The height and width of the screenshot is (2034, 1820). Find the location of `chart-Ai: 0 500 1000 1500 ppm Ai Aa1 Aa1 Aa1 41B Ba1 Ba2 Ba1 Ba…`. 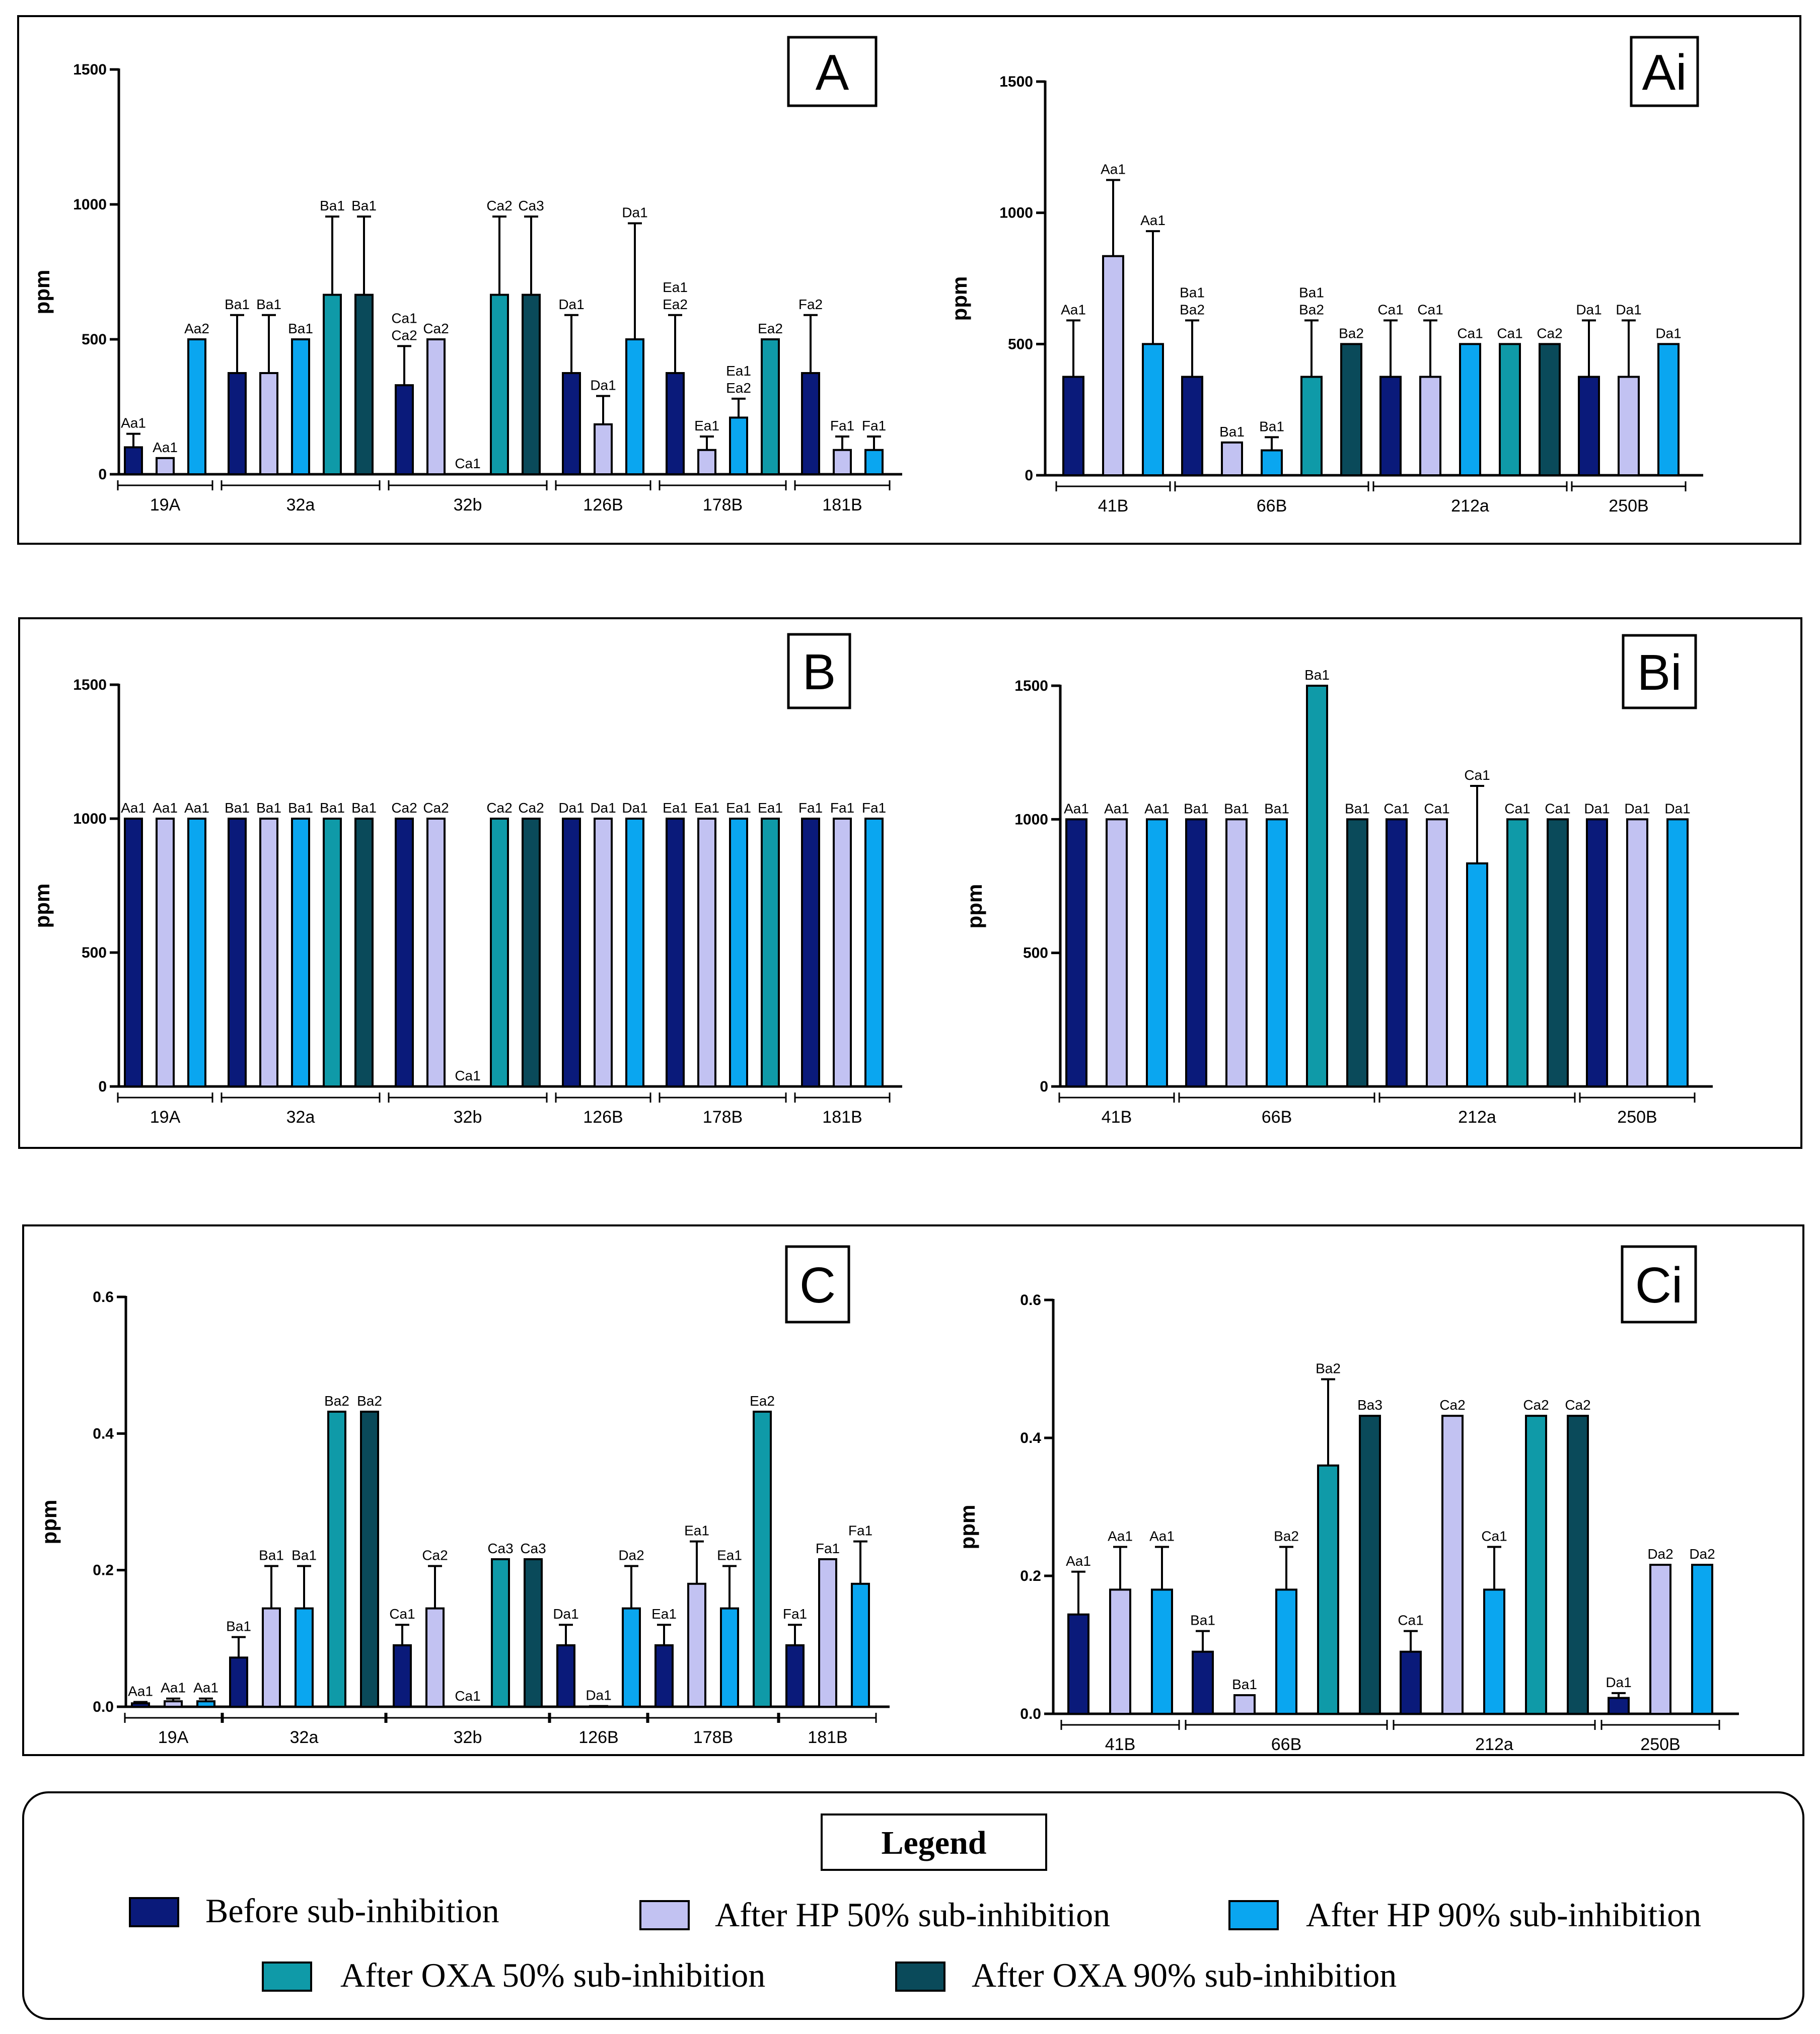

chart-Ai: 0 500 1000 1500 ppm Ai Aa1 Aa1 Aa1 41B Ba1 Ba2 Ba1 Ba… is located at coordinates (1325, 276).